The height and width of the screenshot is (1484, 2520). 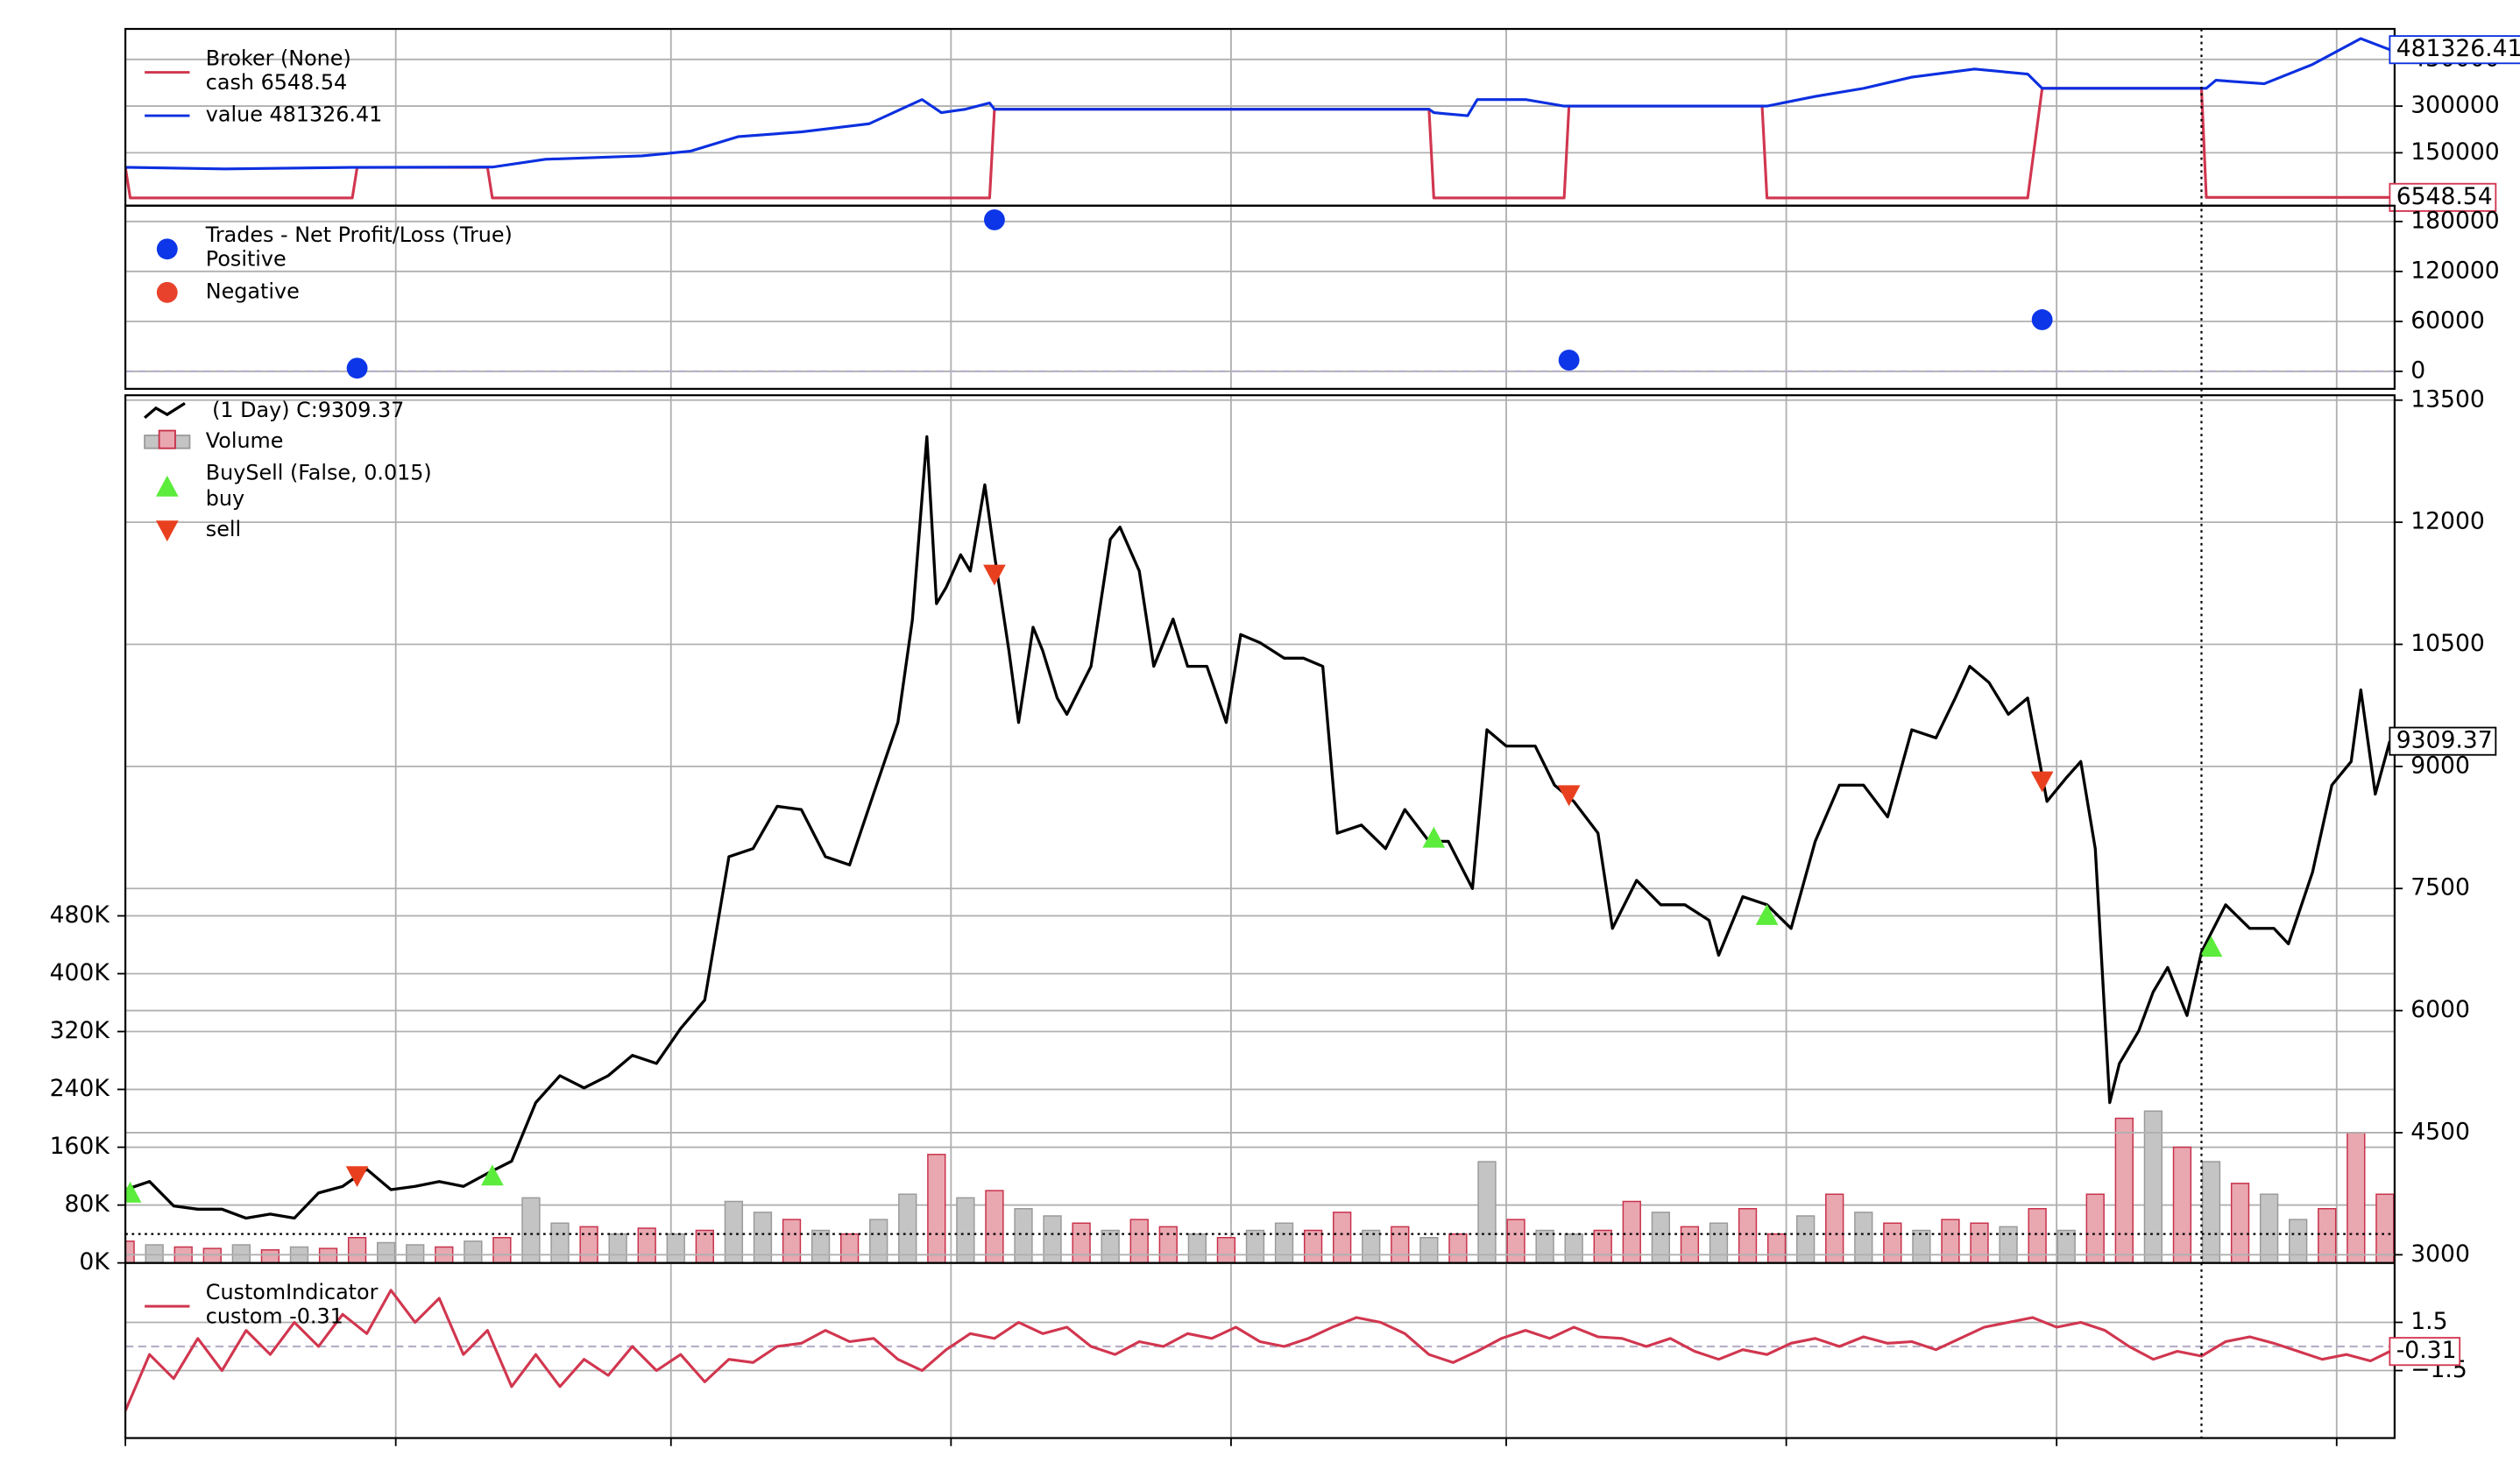 What do you see at coordinates (278, 58) in the screenshot?
I see `legend-title: Broker (None)` at bounding box center [278, 58].